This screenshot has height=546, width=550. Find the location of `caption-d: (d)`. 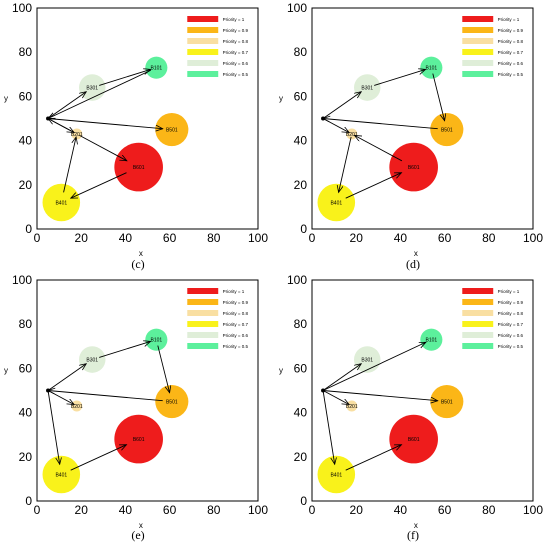

caption-d: (d) is located at coordinates (413, 264).